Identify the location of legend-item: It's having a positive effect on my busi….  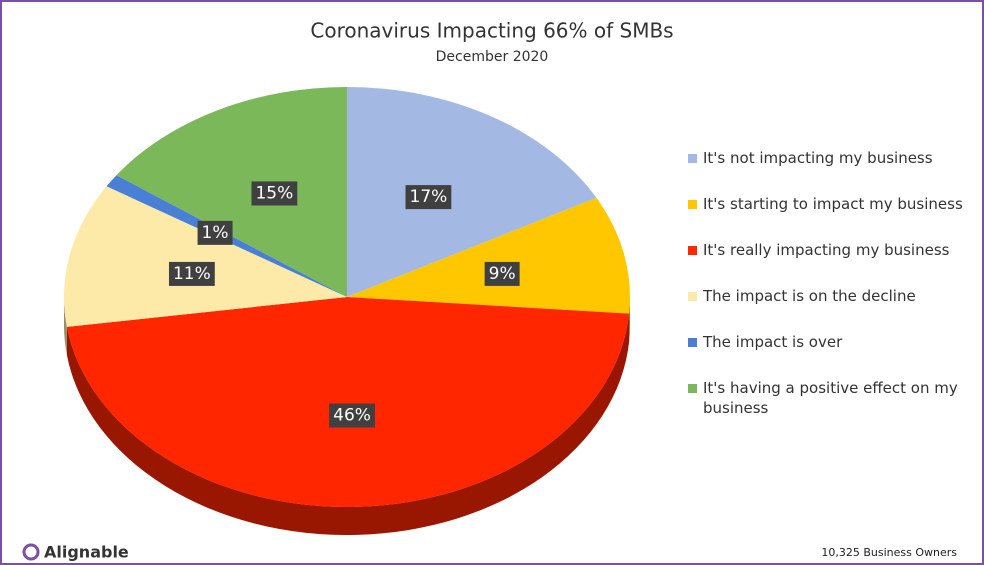
(830, 398).